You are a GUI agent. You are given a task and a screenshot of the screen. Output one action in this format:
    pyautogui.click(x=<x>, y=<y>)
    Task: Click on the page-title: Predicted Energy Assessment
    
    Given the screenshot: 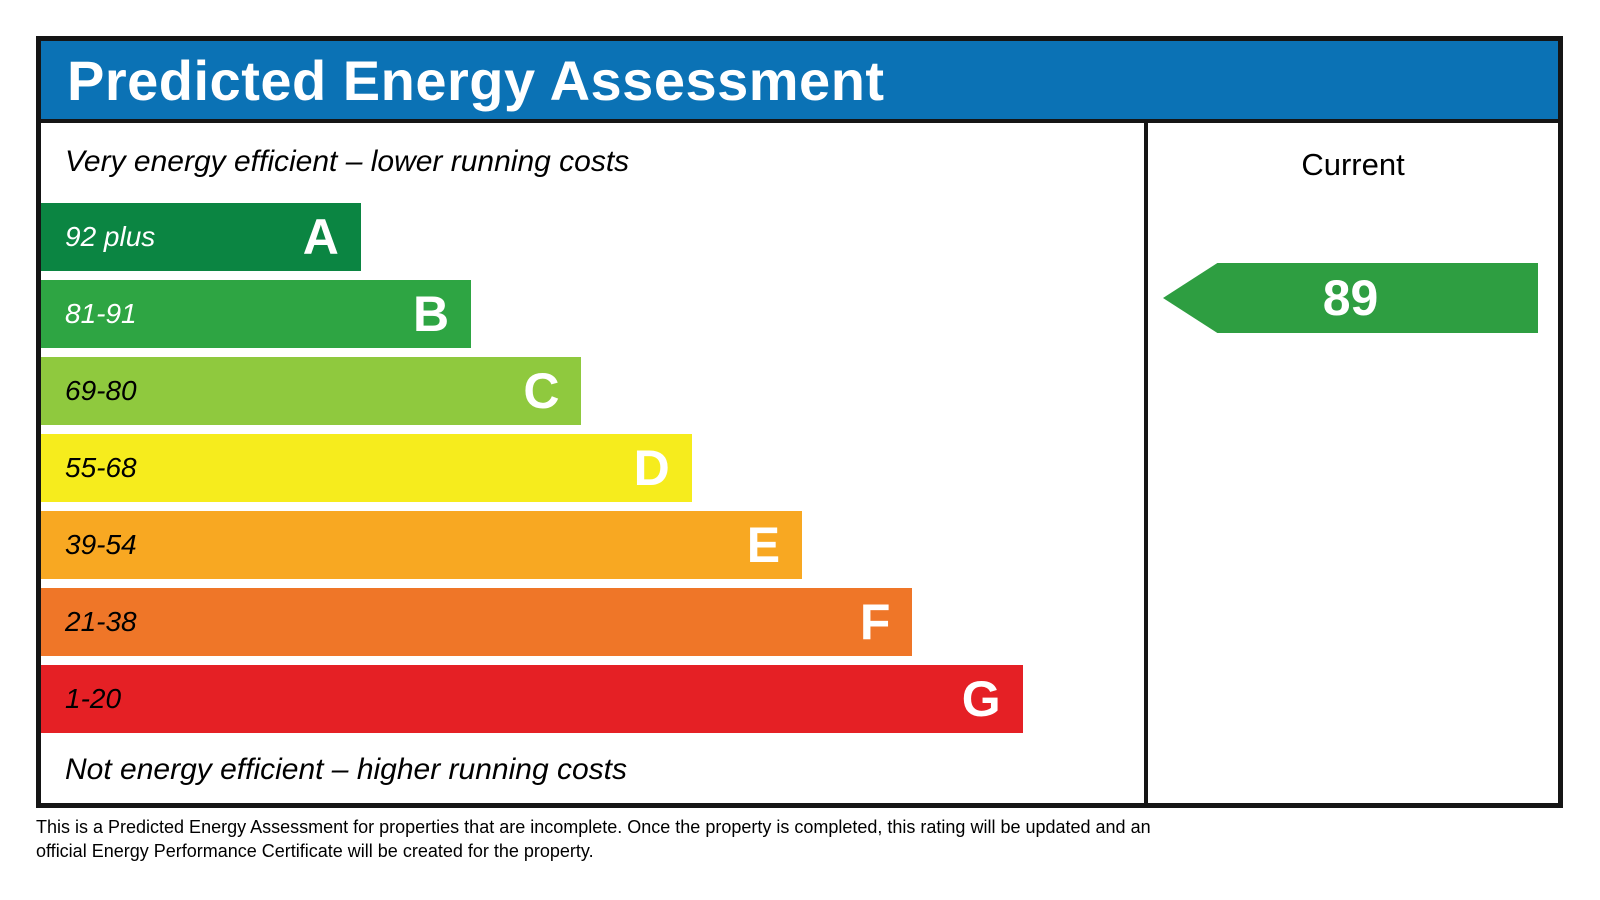 What is the action you would take?
    pyautogui.click(x=476, y=80)
    